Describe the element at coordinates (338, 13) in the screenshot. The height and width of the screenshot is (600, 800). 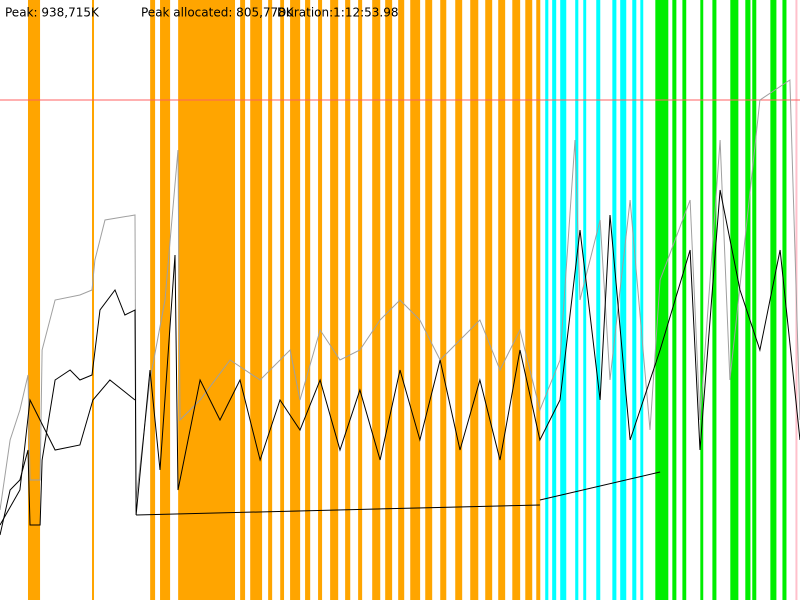
I see `duration: Duration:1:12:53.98` at that location.